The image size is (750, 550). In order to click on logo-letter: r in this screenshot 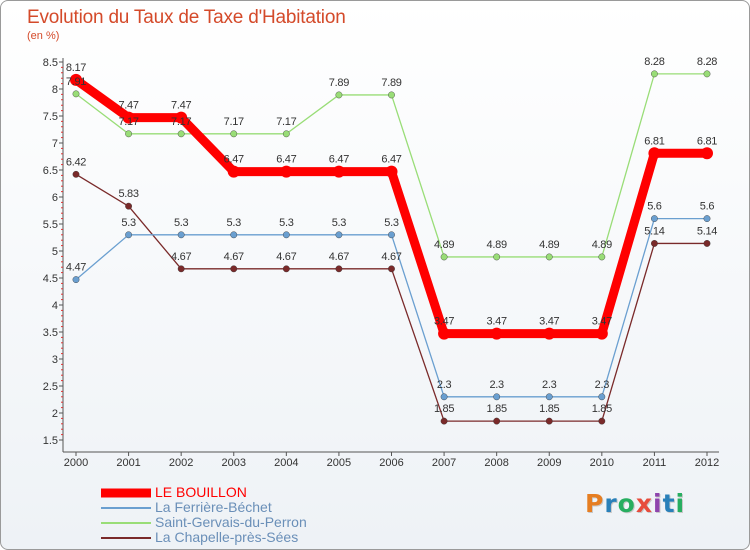, I will do `click(611, 503)`.